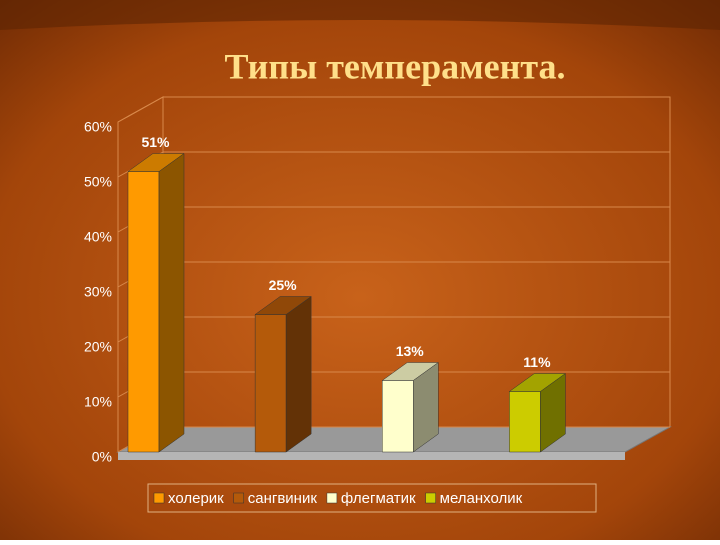 This screenshot has height=545, width=720. What do you see at coordinates (395, 66) in the screenshot?
I see `chart-title: Типы темперамента.` at bounding box center [395, 66].